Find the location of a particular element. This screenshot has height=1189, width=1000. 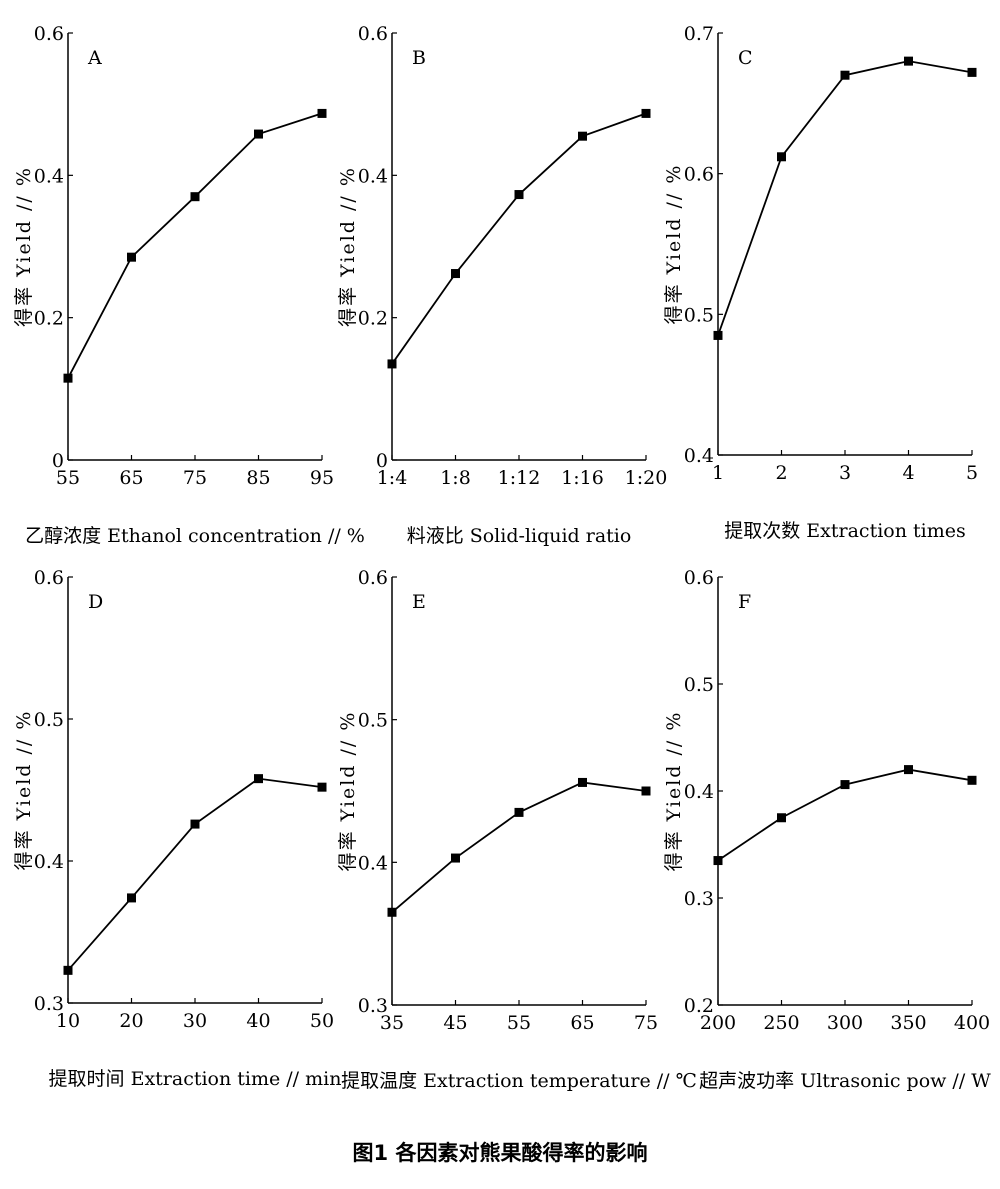

x-tick-label: 3 is located at coordinates (845, 473).